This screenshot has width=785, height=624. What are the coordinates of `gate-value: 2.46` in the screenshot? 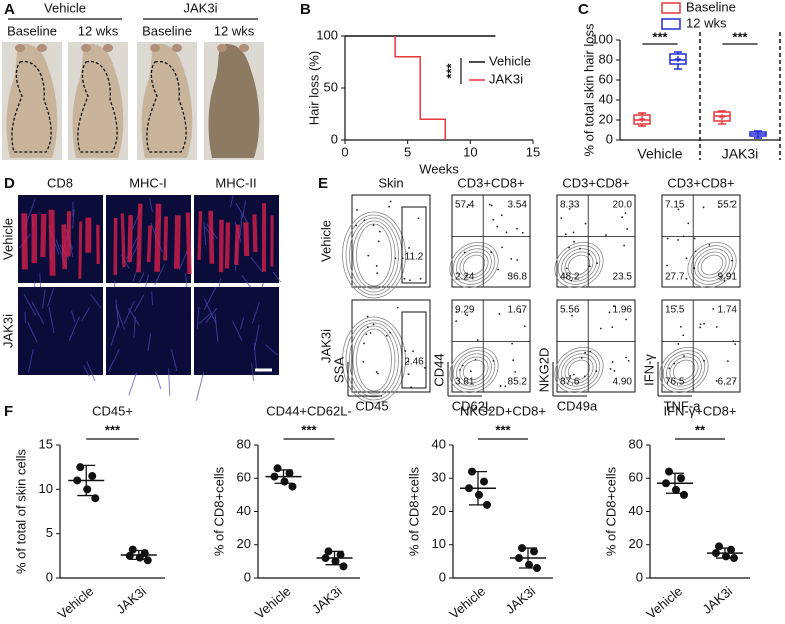 It's located at (414, 362).